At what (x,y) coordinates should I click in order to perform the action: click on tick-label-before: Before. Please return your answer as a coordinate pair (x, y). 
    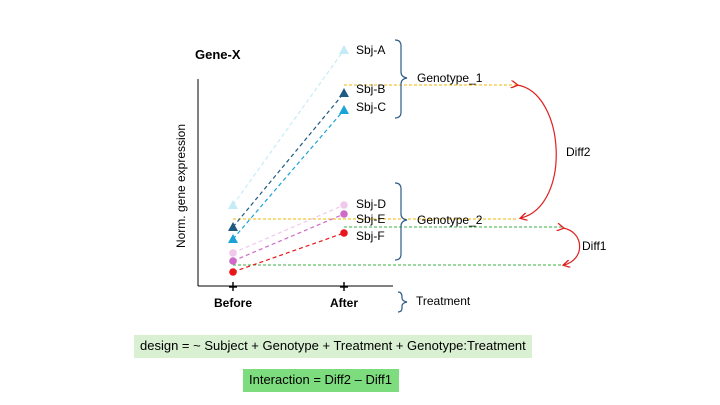
    Looking at the image, I should click on (233, 303).